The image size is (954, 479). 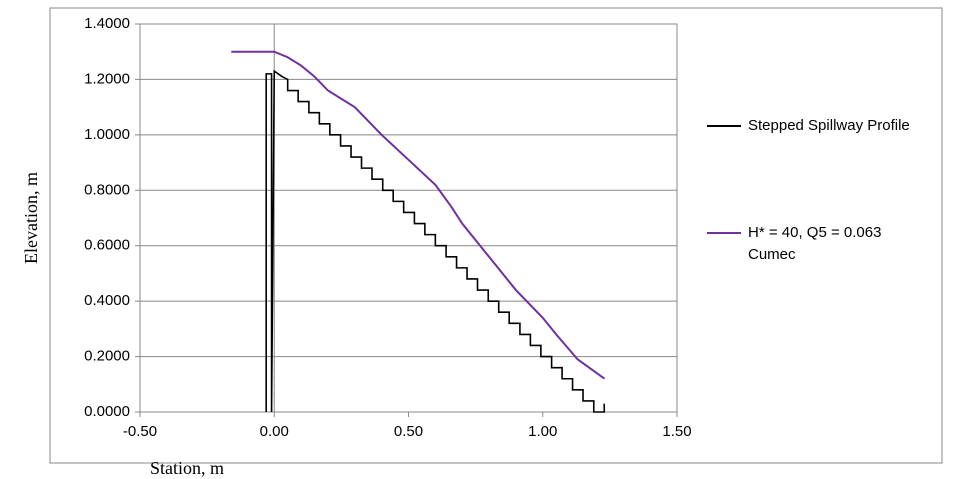 What do you see at coordinates (140, 431) in the screenshot?
I see `x-tick-label: -0.50` at bounding box center [140, 431].